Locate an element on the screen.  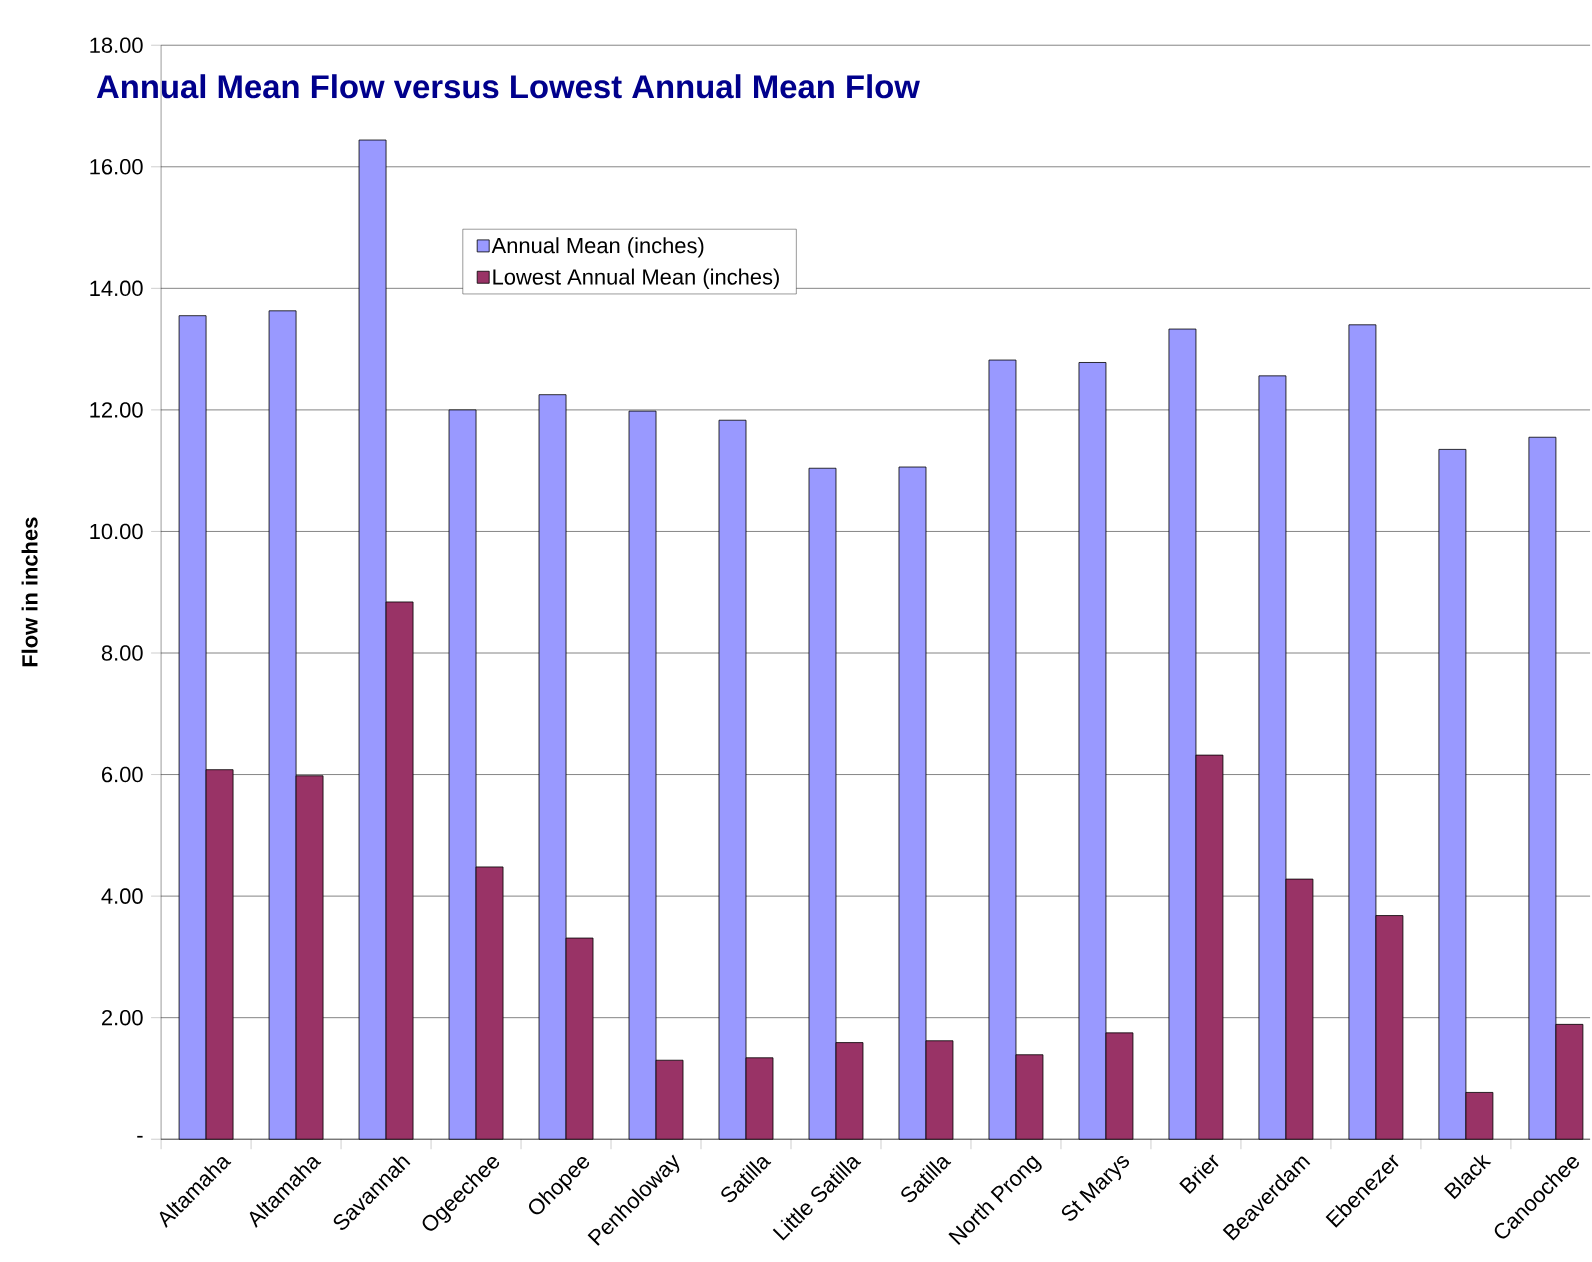
y-tick-label: 18.00 is located at coordinates (116, 45).